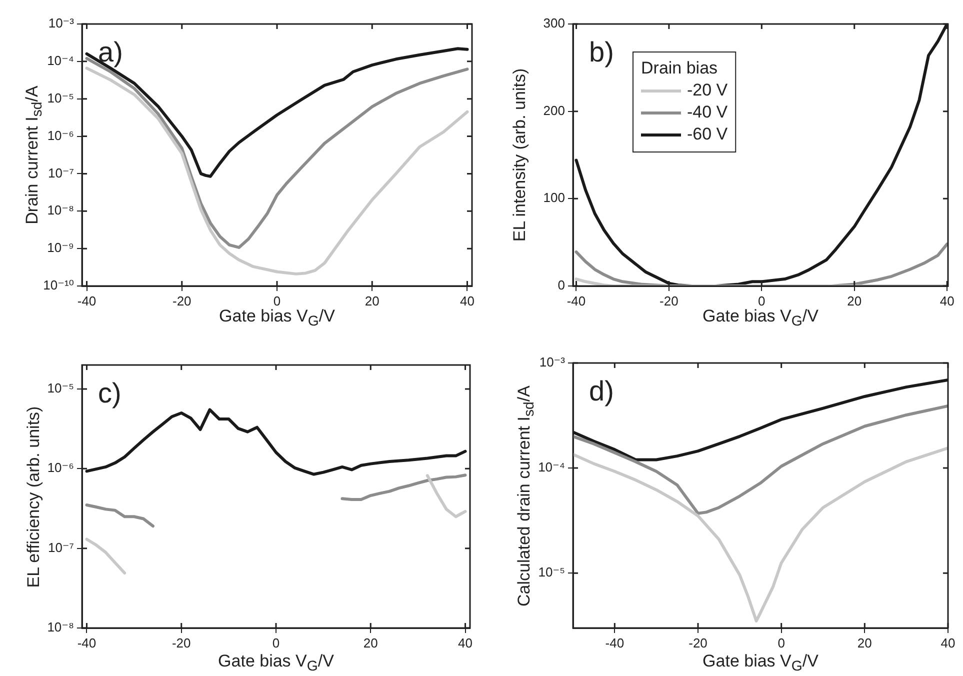 Image resolution: width=963 pixels, height=676 pixels. Describe the element at coordinates (561, 285) in the screenshot. I see `y-tick-label: 0` at that location.